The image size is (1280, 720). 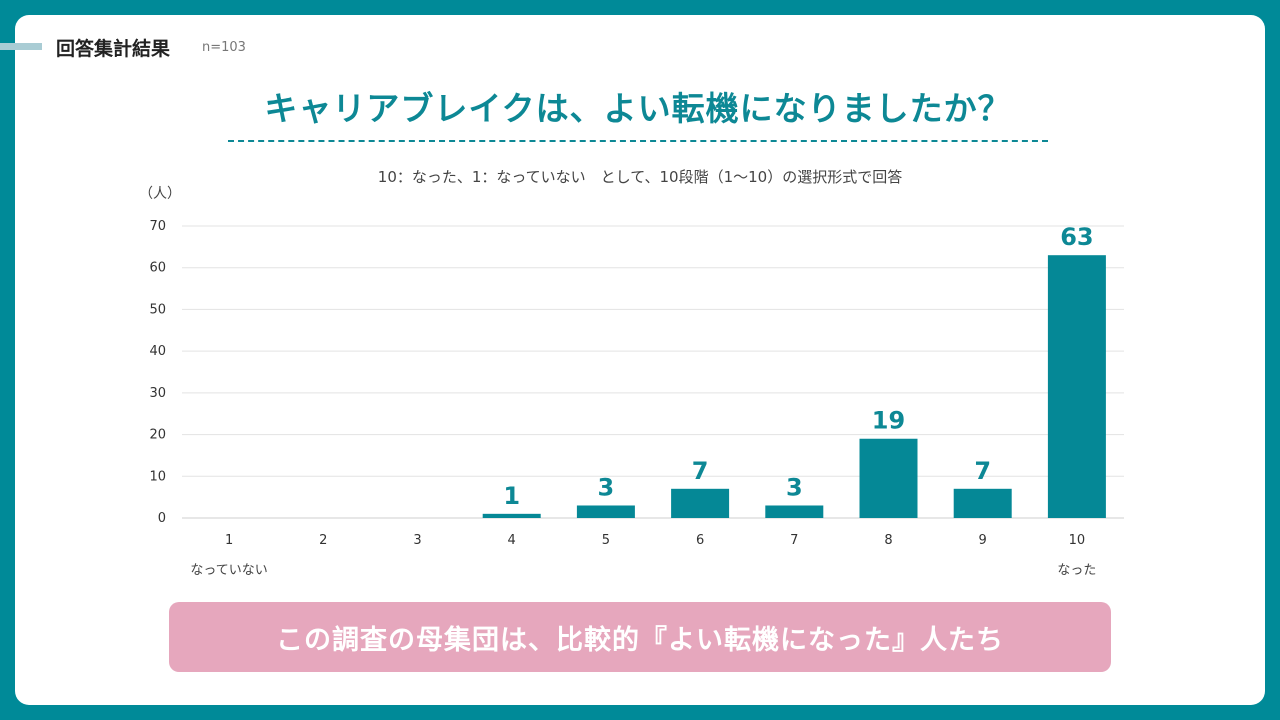 What do you see at coordinates (983, 540) in the screenshot?
I see `x-tick-label: 9` at bounding box center [983, 540].